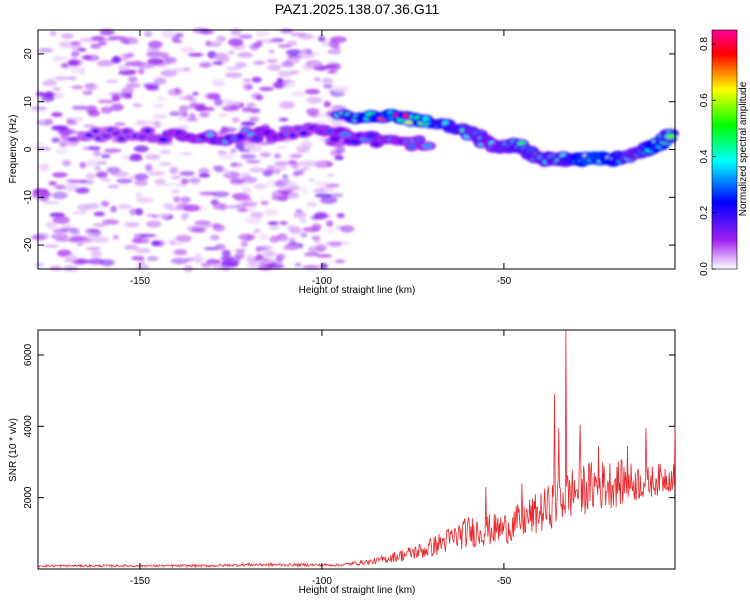 The height and width of the screenshot is (600, 750). I want to click on y-tick-label: -20, so click(28, 244).